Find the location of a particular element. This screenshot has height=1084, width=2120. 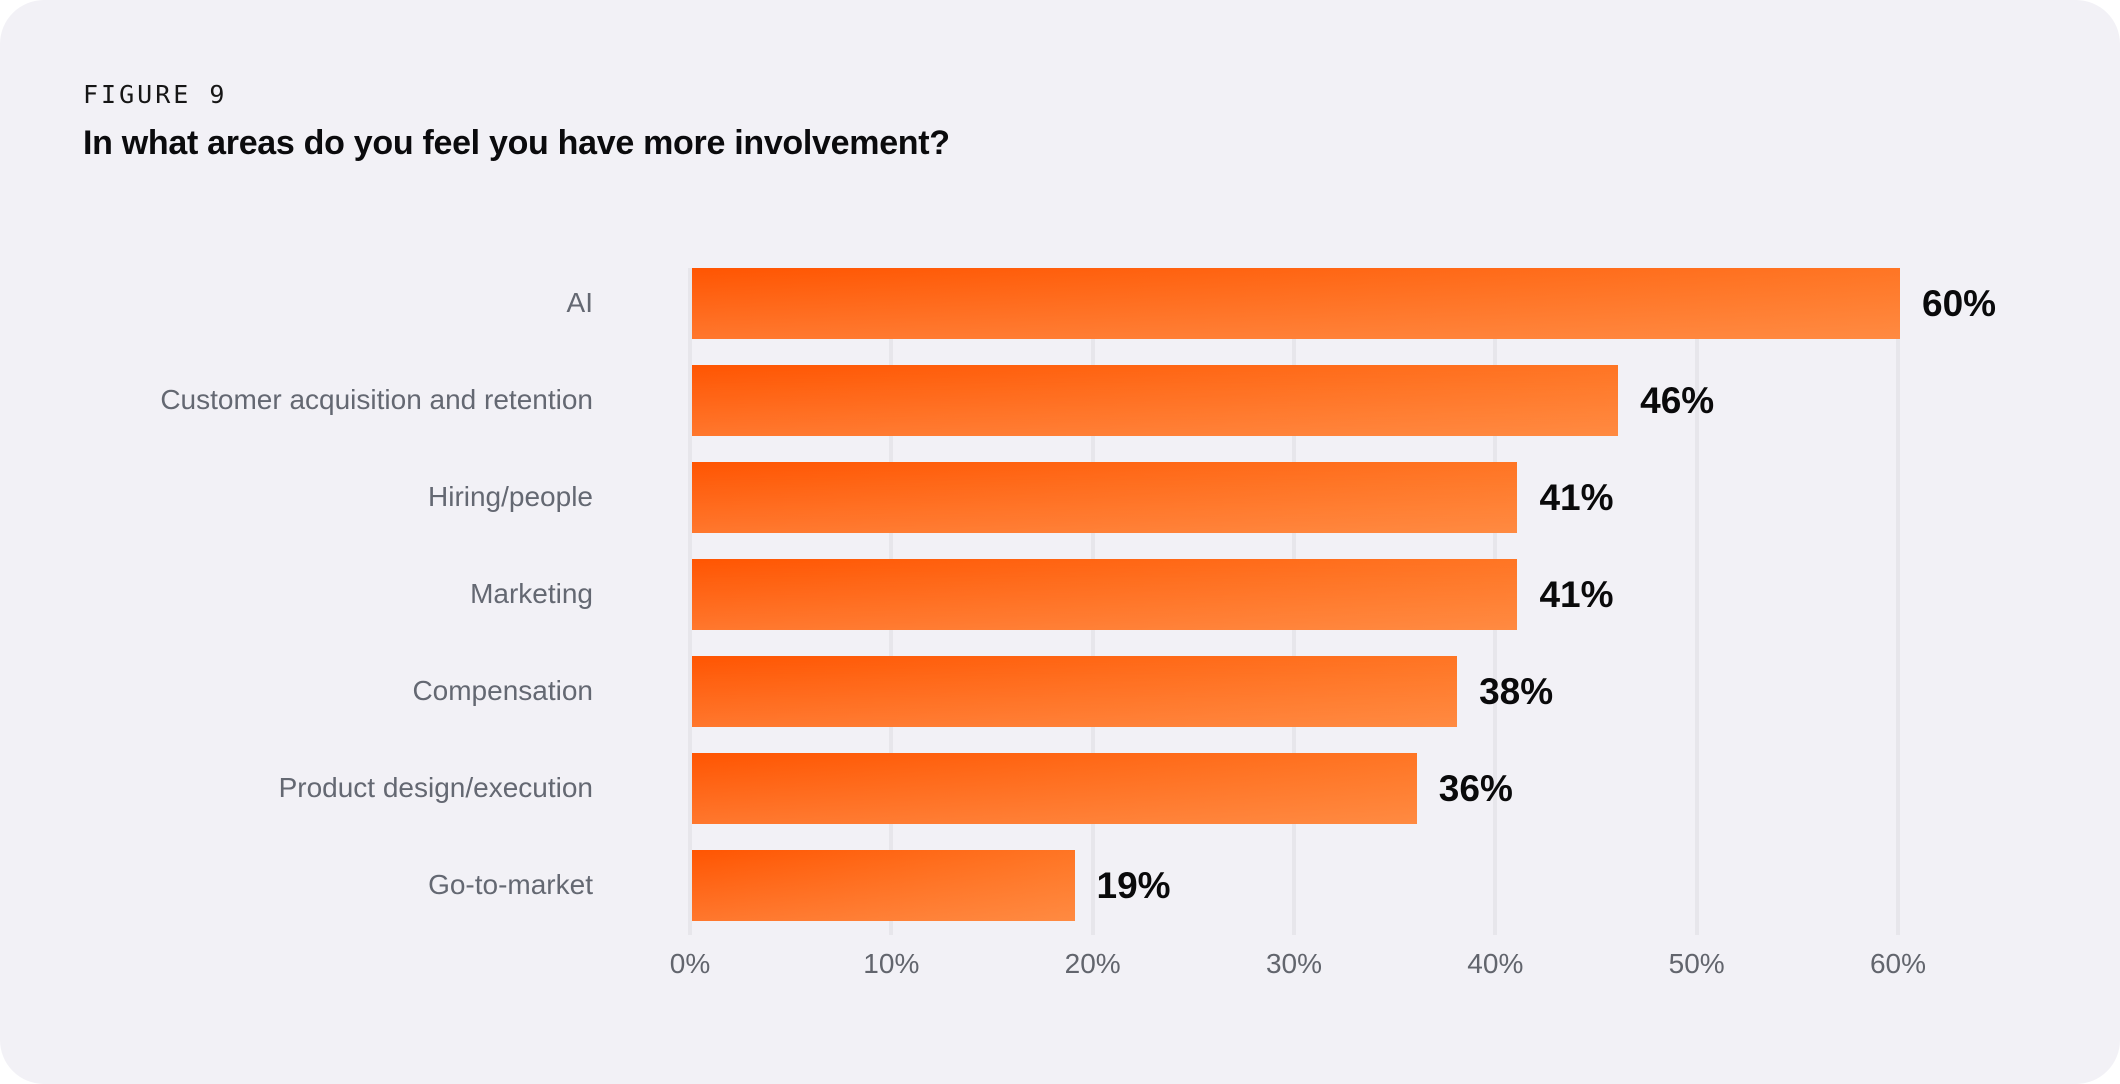

category-label: Customer acquisition and retention is located at coordinates (376, 400).